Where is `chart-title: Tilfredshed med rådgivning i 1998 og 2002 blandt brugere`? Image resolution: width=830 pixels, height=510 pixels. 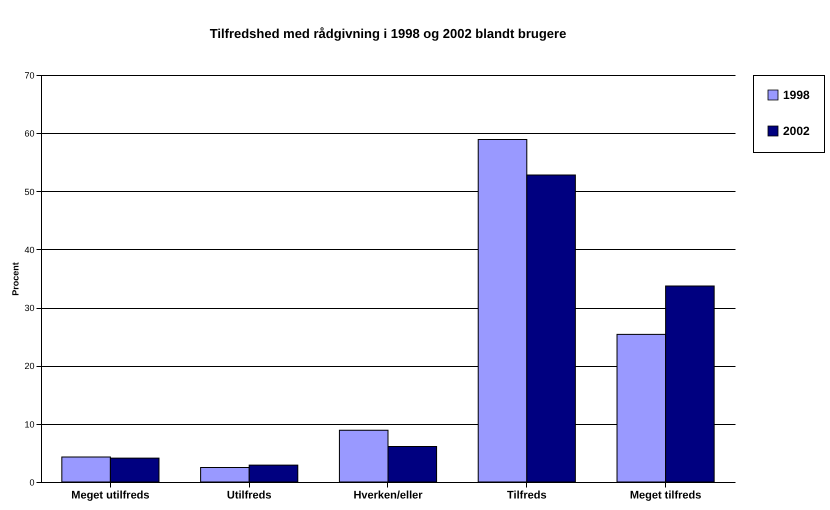 chart-title: Tilfredshed med rådgivning i 1998 og 2002 blandt brugere is located at coordinates (388, 33).